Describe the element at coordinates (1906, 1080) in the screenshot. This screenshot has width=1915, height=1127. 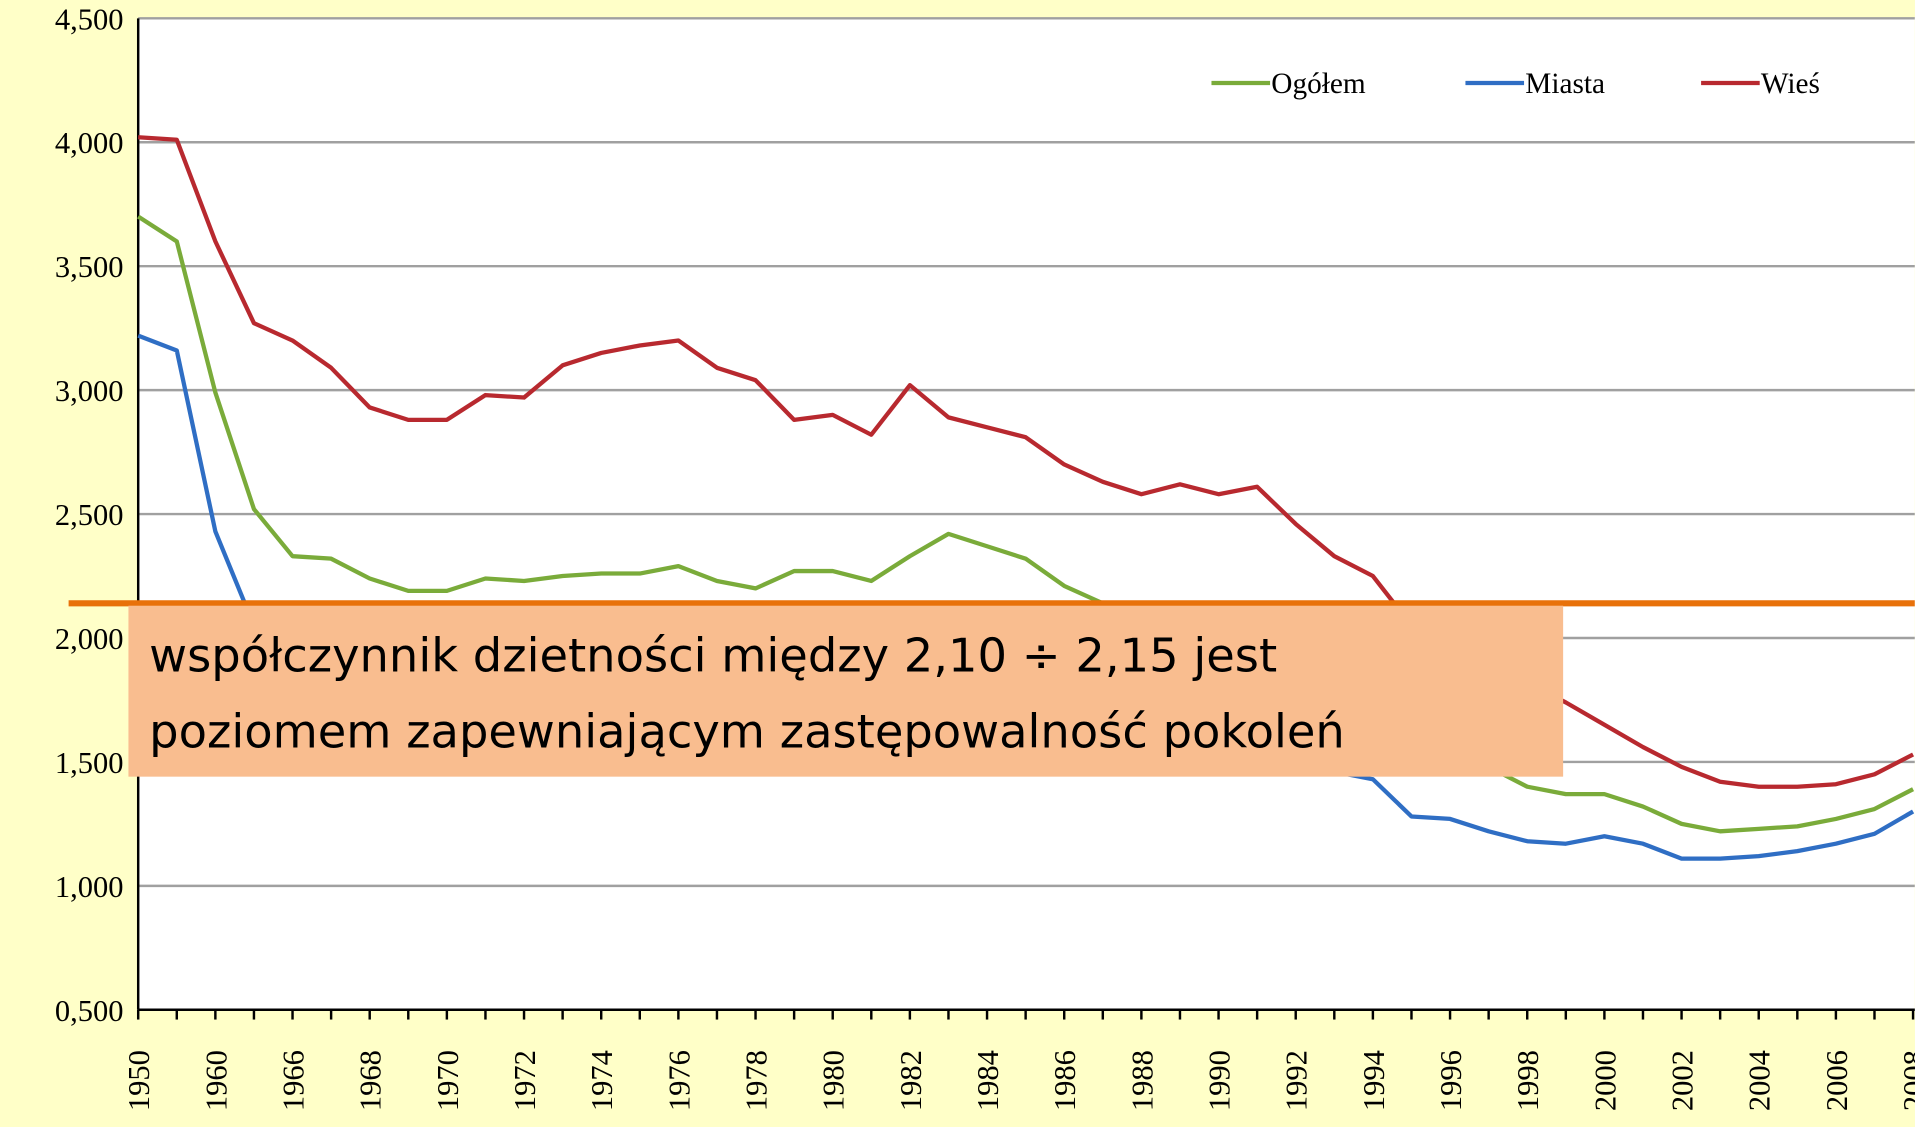
I see `x-tick-label: 2008` at that location.